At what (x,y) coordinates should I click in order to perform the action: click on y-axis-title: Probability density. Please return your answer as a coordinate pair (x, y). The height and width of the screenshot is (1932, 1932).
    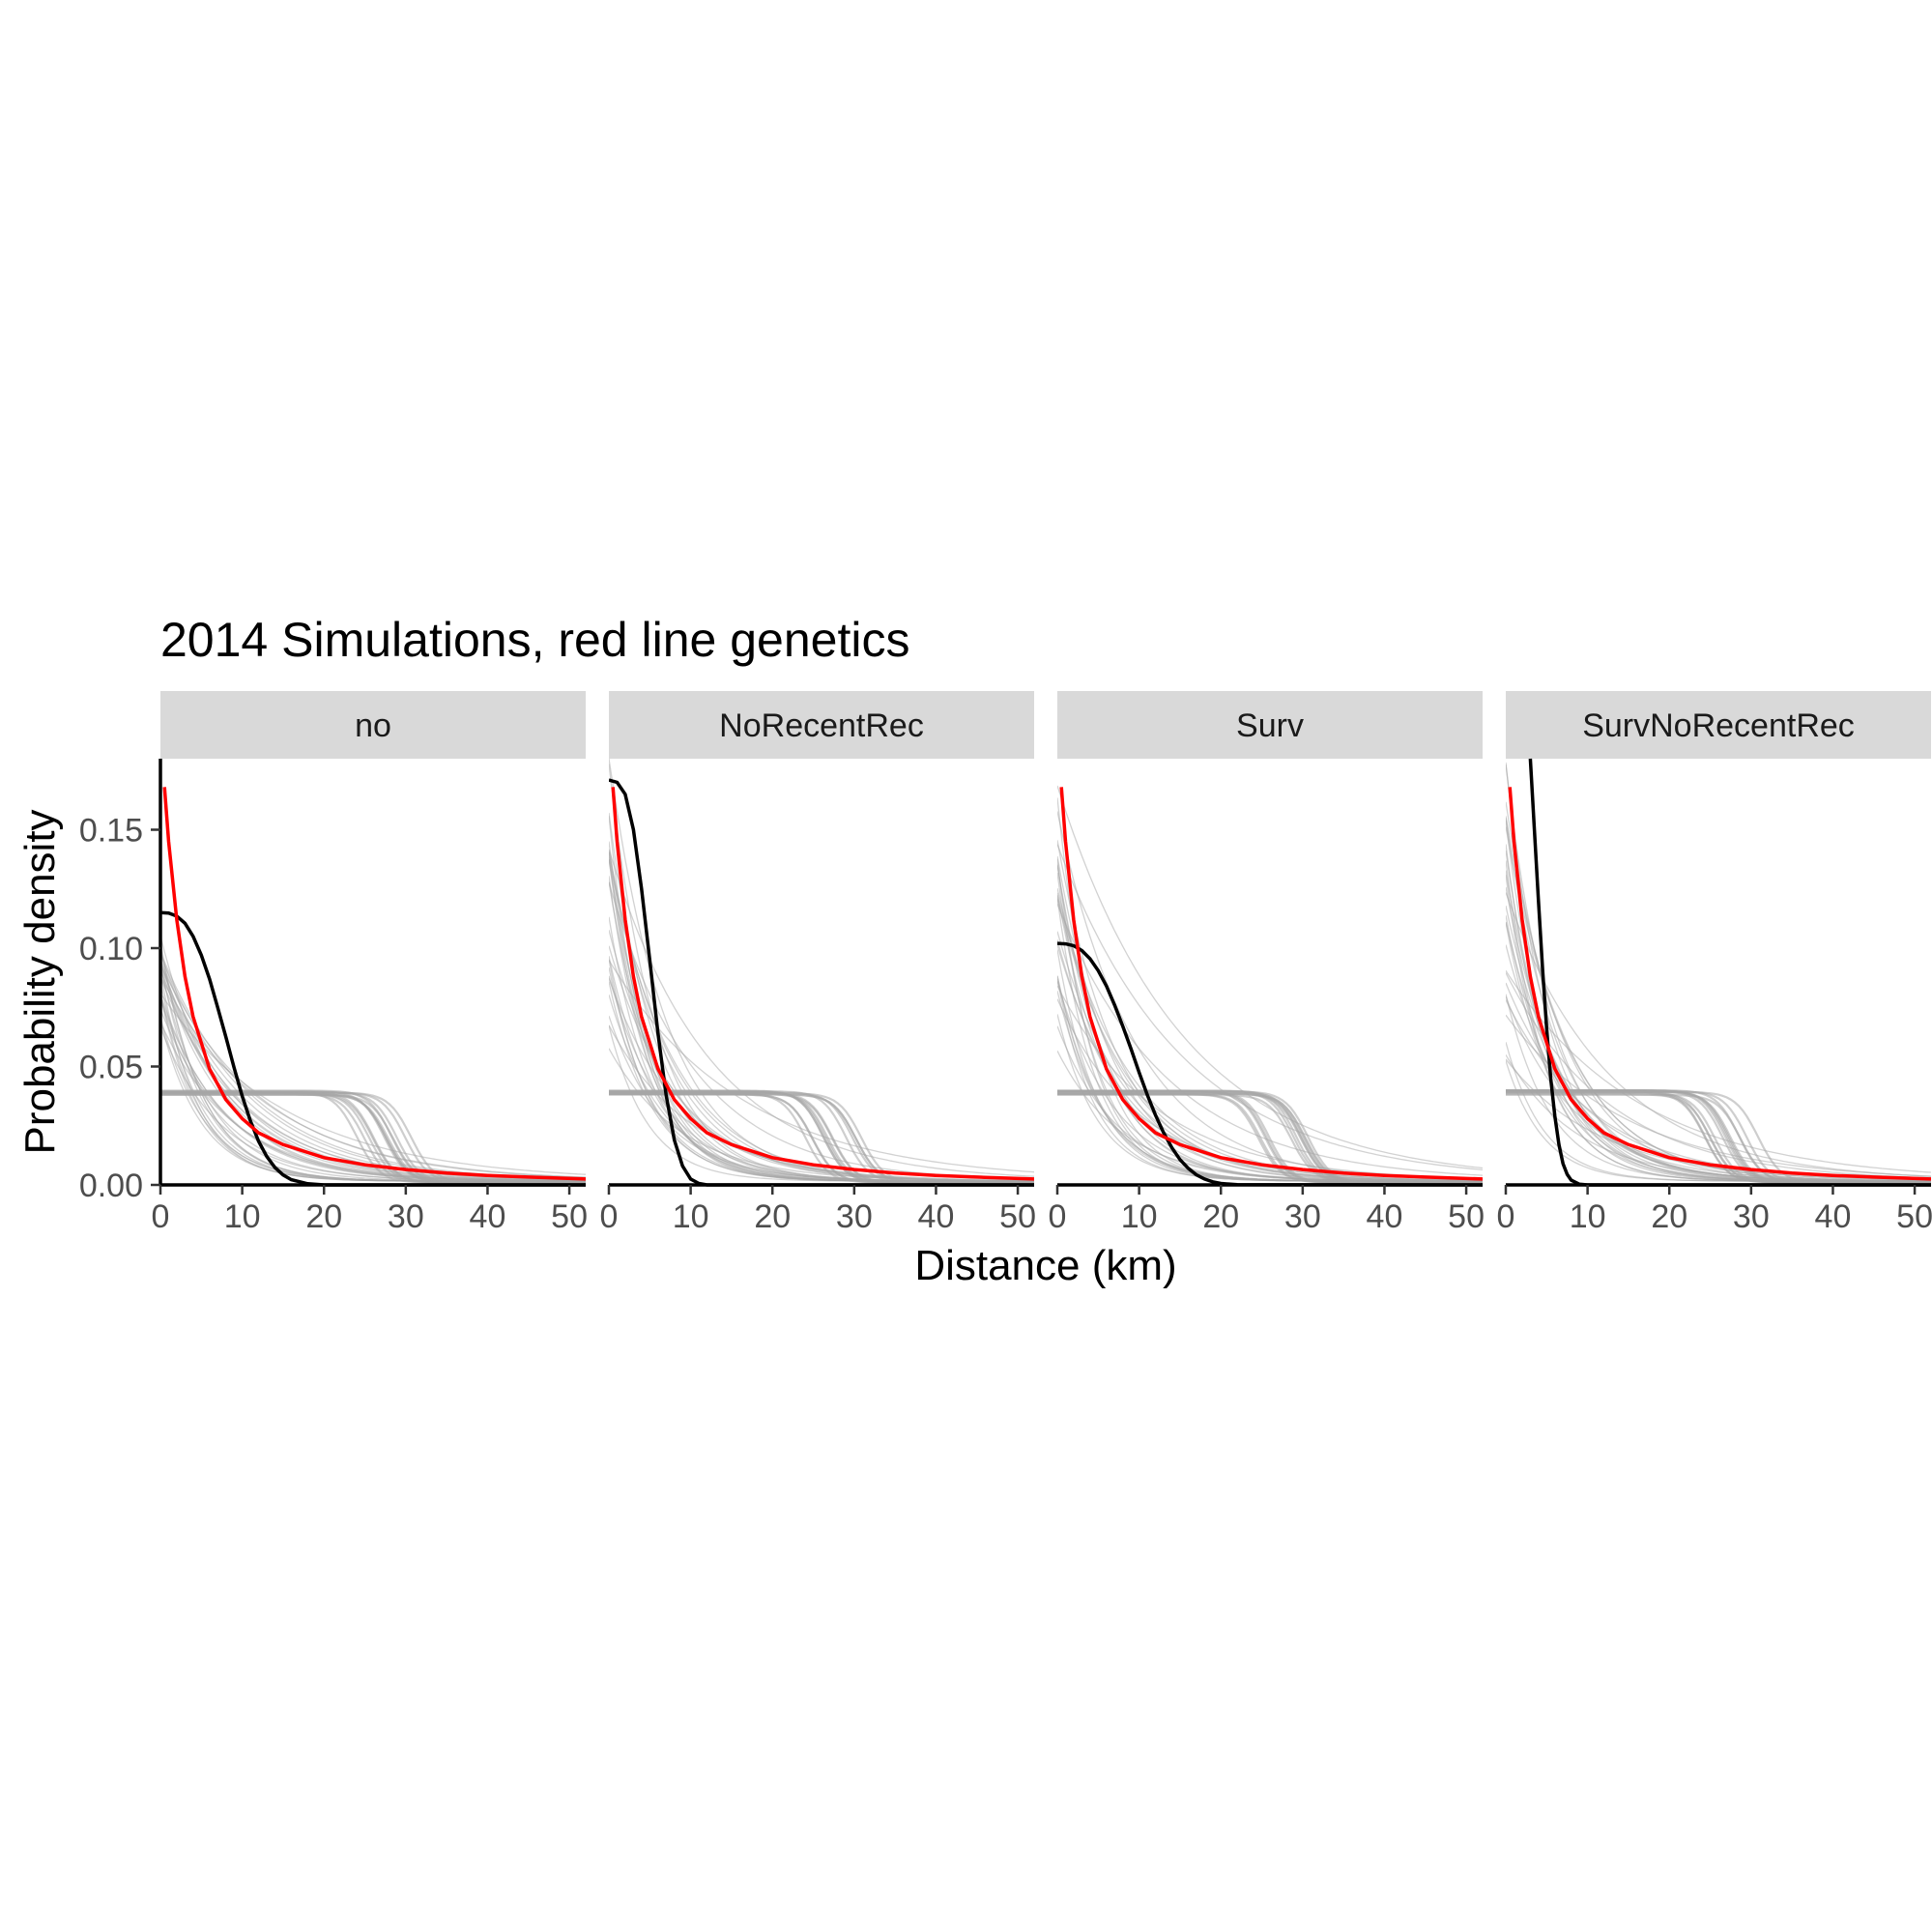
    Looking at the image, I should click on (40, 981).